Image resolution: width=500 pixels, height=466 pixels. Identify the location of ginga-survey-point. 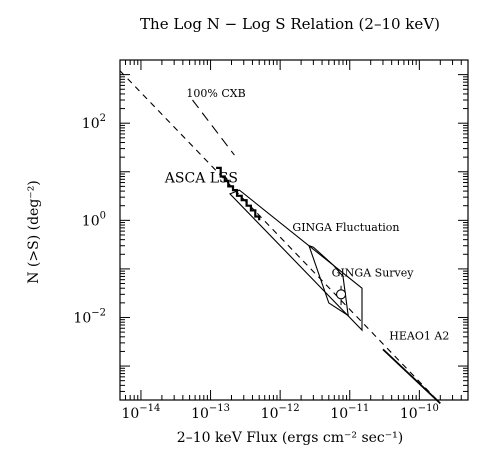
(341, 294).